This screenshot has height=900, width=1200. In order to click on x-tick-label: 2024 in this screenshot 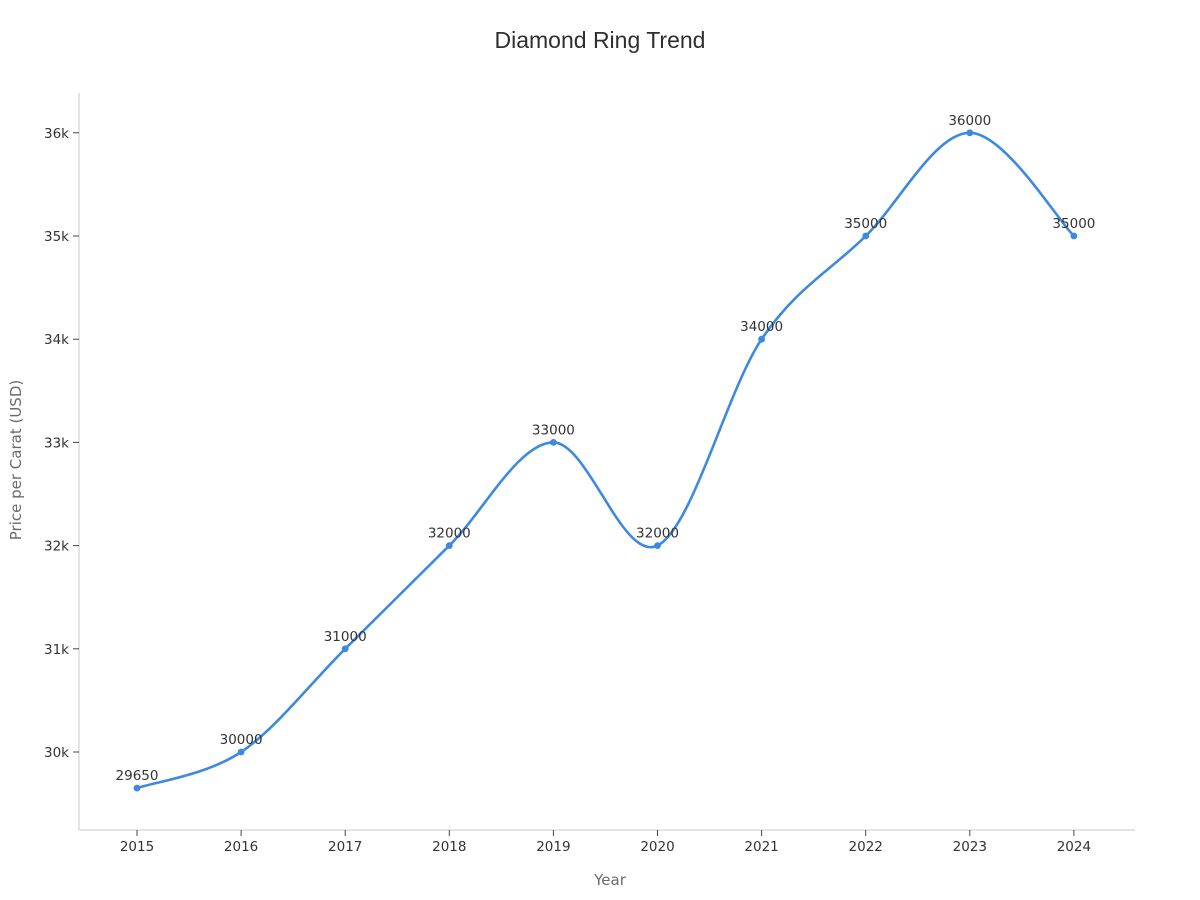, I will do `click(1074, 847)`.